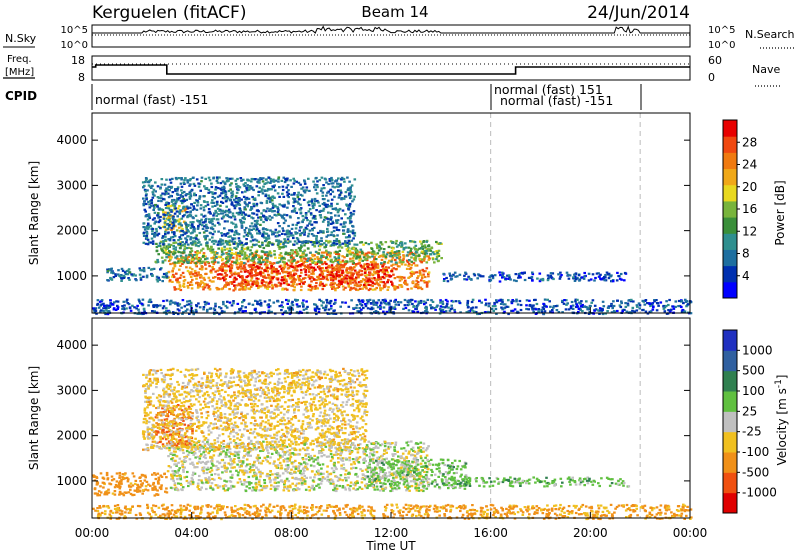 This screenshot has height=554, width=800. Describe the element at coordinates (74, 30) in the screenshot. I see `noise-left-tick-top: 10^5` at that location.